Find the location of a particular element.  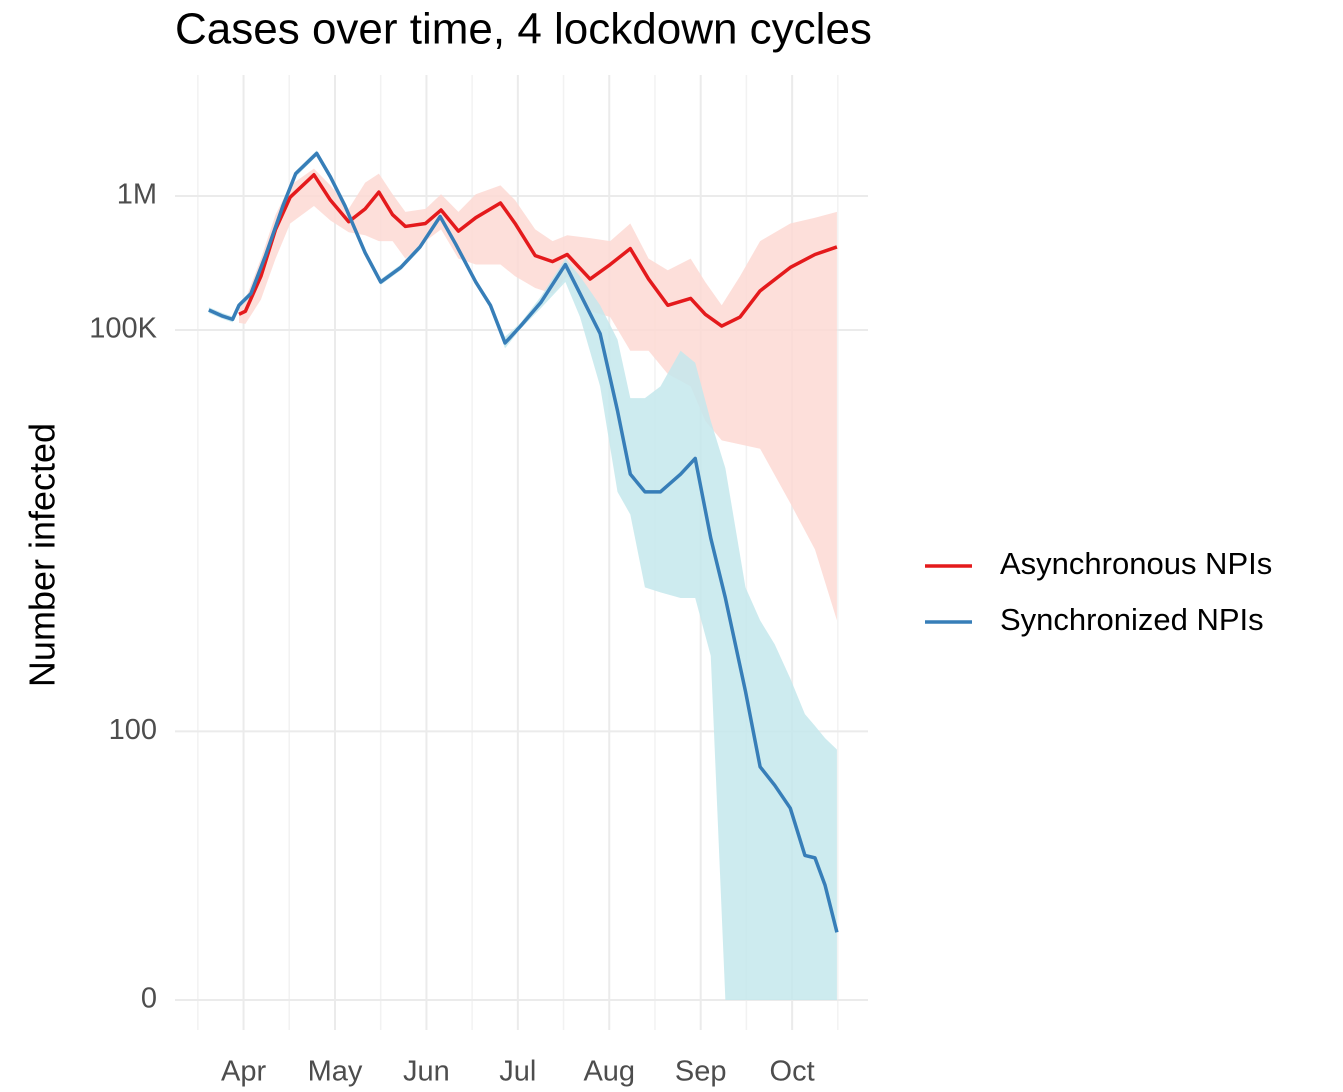

chart-title: Cases over time, 4 lockdown cycles is located at coordinates (523, 29).